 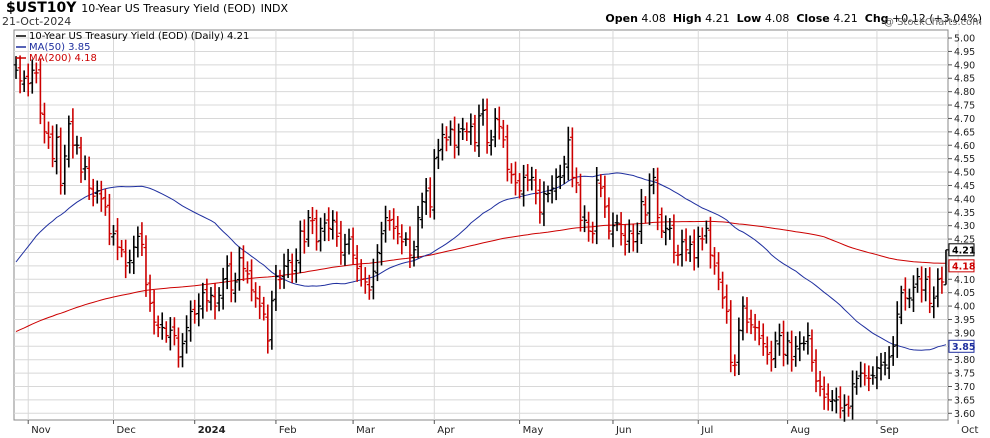 I want to click on y-tick-label: 4.75, so click(x=964, y=106).